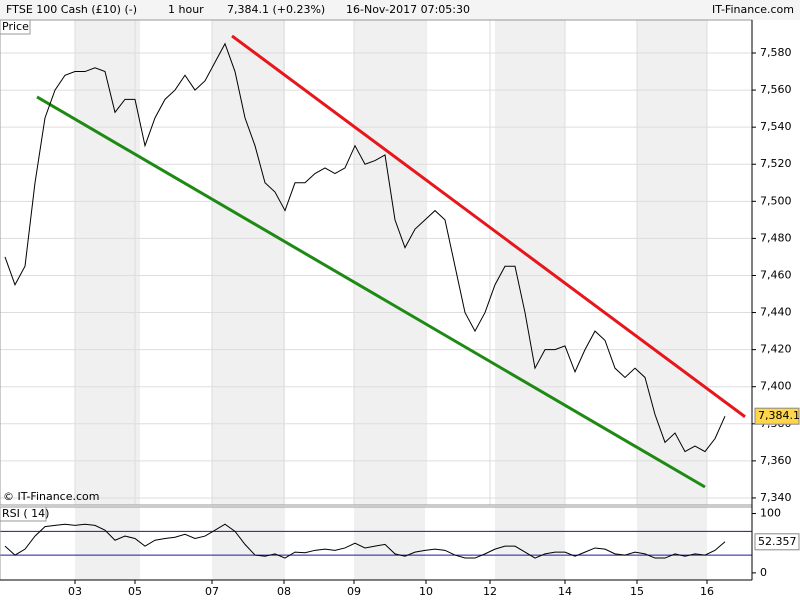 The height and width of the screenshot is (604, 800). Describe the element at coordinates (565, 591) in the screenshot. I see `x-tick-label: 14` at that location.